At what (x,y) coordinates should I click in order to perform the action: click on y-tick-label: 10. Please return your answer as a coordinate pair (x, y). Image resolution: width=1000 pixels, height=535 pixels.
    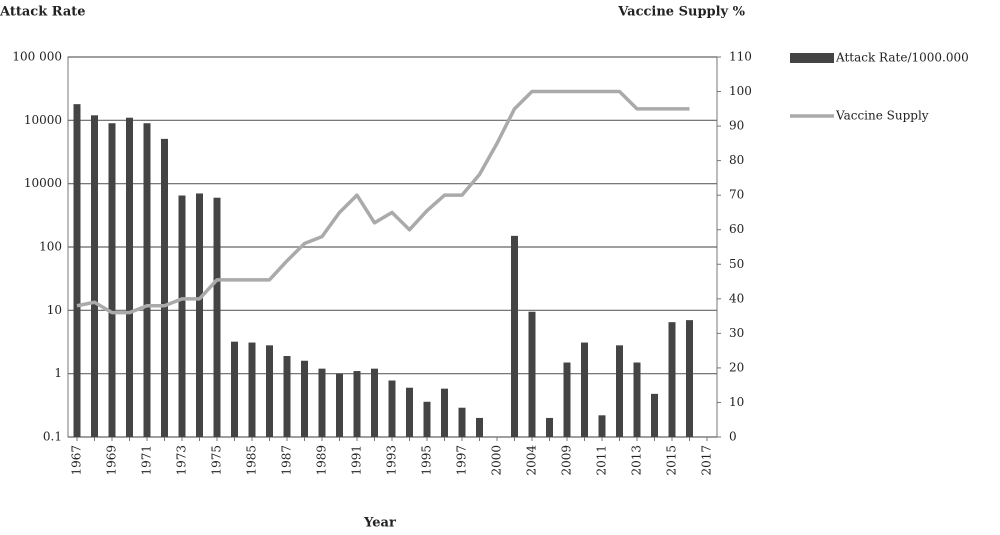
    Looking at the image, I should click on (54, 310).